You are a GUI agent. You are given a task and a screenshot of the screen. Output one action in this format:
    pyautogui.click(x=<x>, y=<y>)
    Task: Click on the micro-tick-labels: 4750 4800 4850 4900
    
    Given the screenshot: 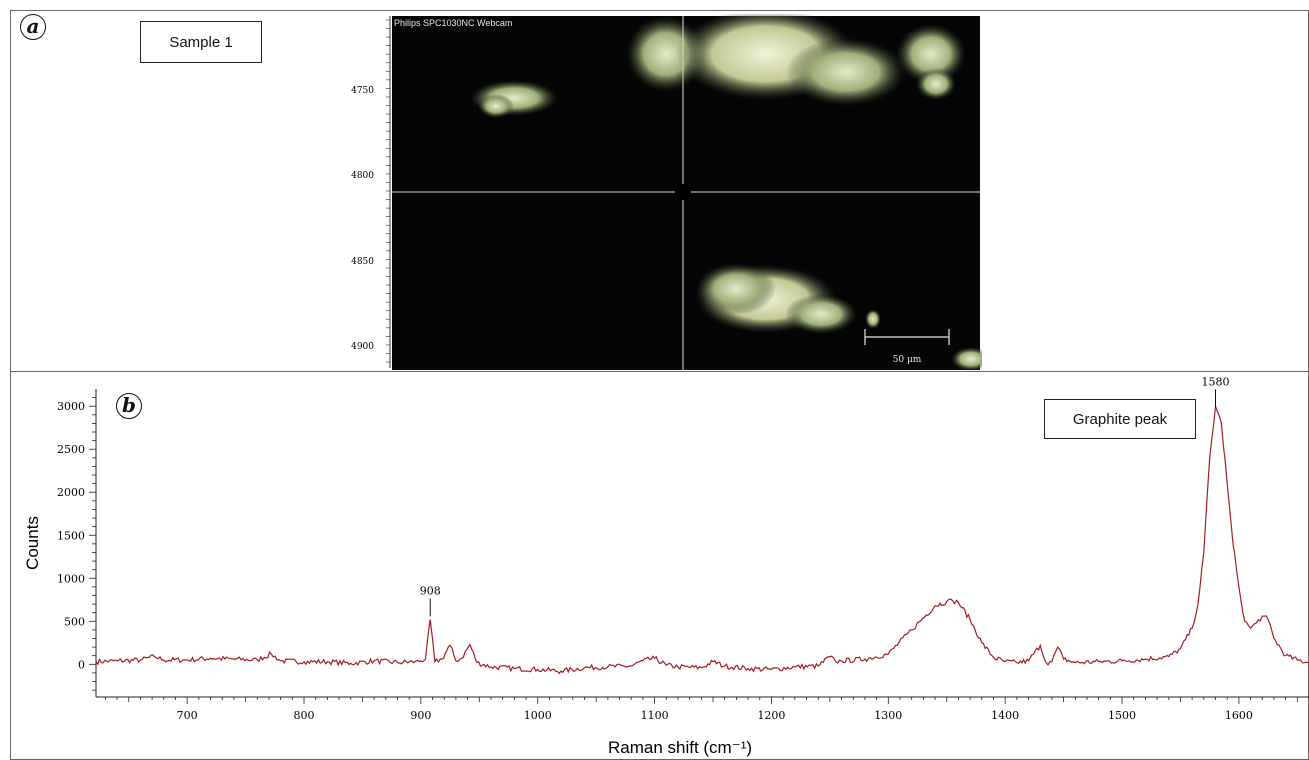 What is the action you would take?
    pyautogui.click(x=362, y=219)
    